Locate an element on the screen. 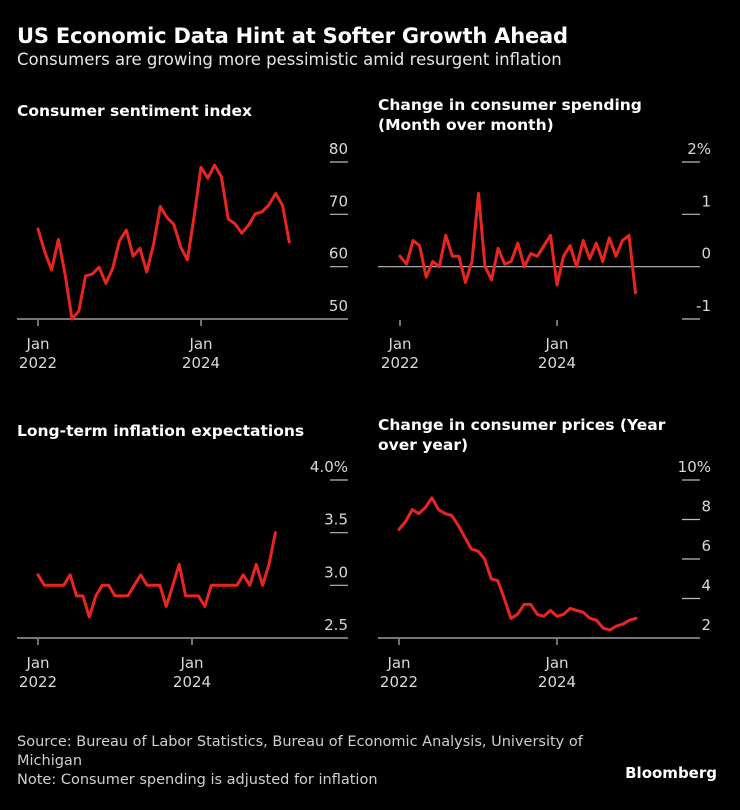 The width and height of the screenshot is (740, 810). chart-title: over year) is located at coordinates (423, 445).